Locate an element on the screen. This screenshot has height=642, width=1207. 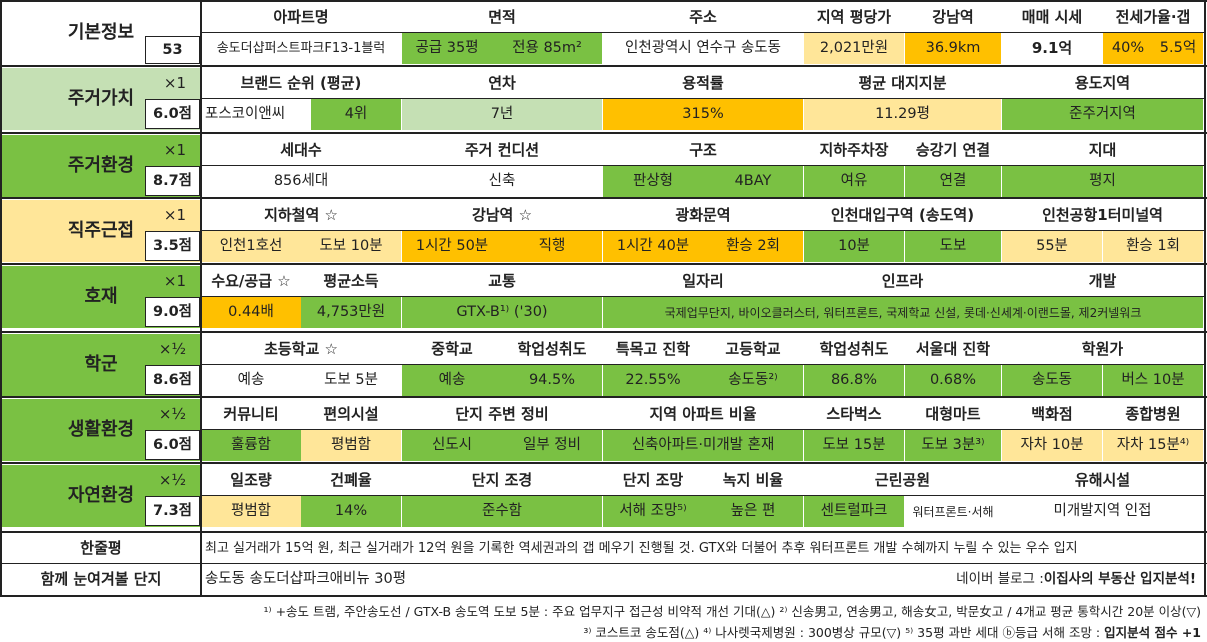
footnote-bonus: 입지분석 점수 +1 is located at coordinates (1152, 632).